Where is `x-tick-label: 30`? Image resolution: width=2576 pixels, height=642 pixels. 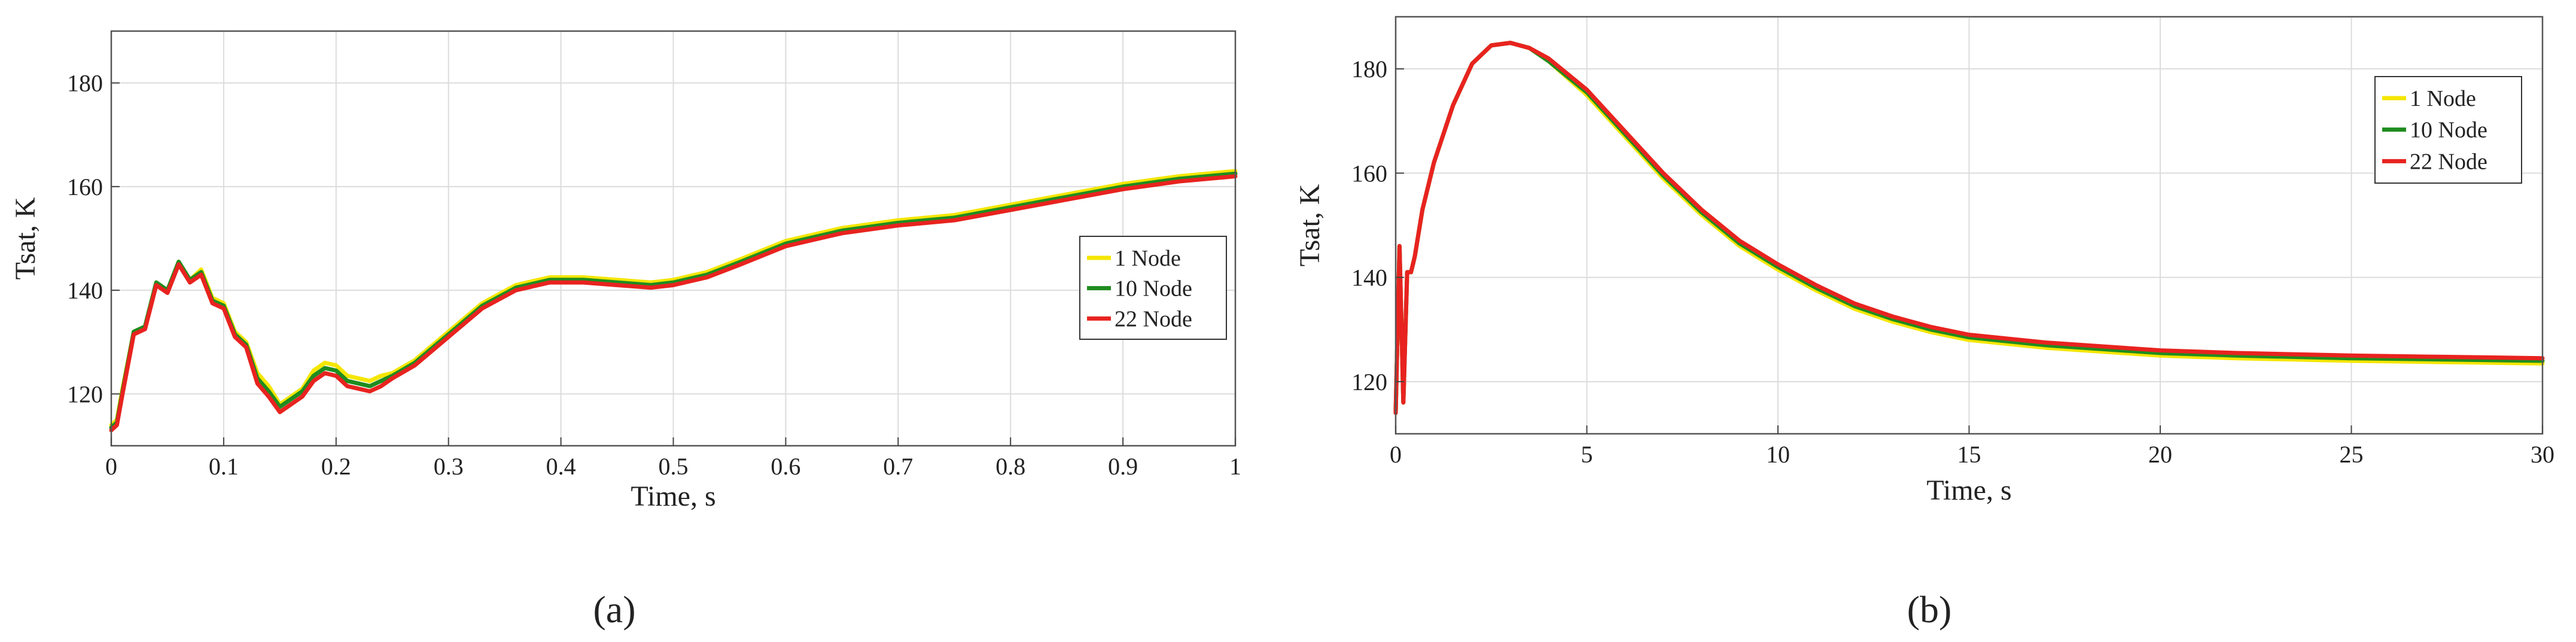
x-tick-label: 30 is located at coordinates (2542, 454).